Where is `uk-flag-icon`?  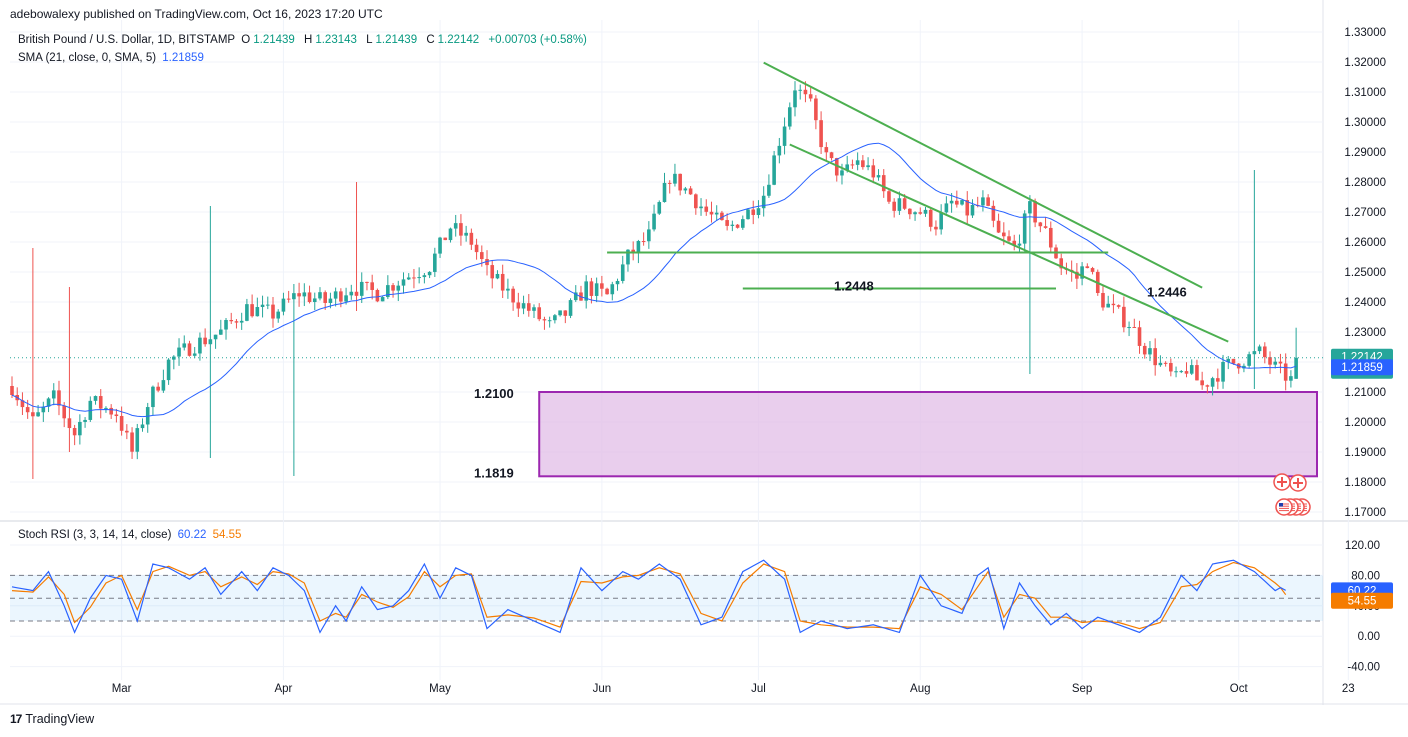 uk-flag-icon is located at coordinates (1298, 483).